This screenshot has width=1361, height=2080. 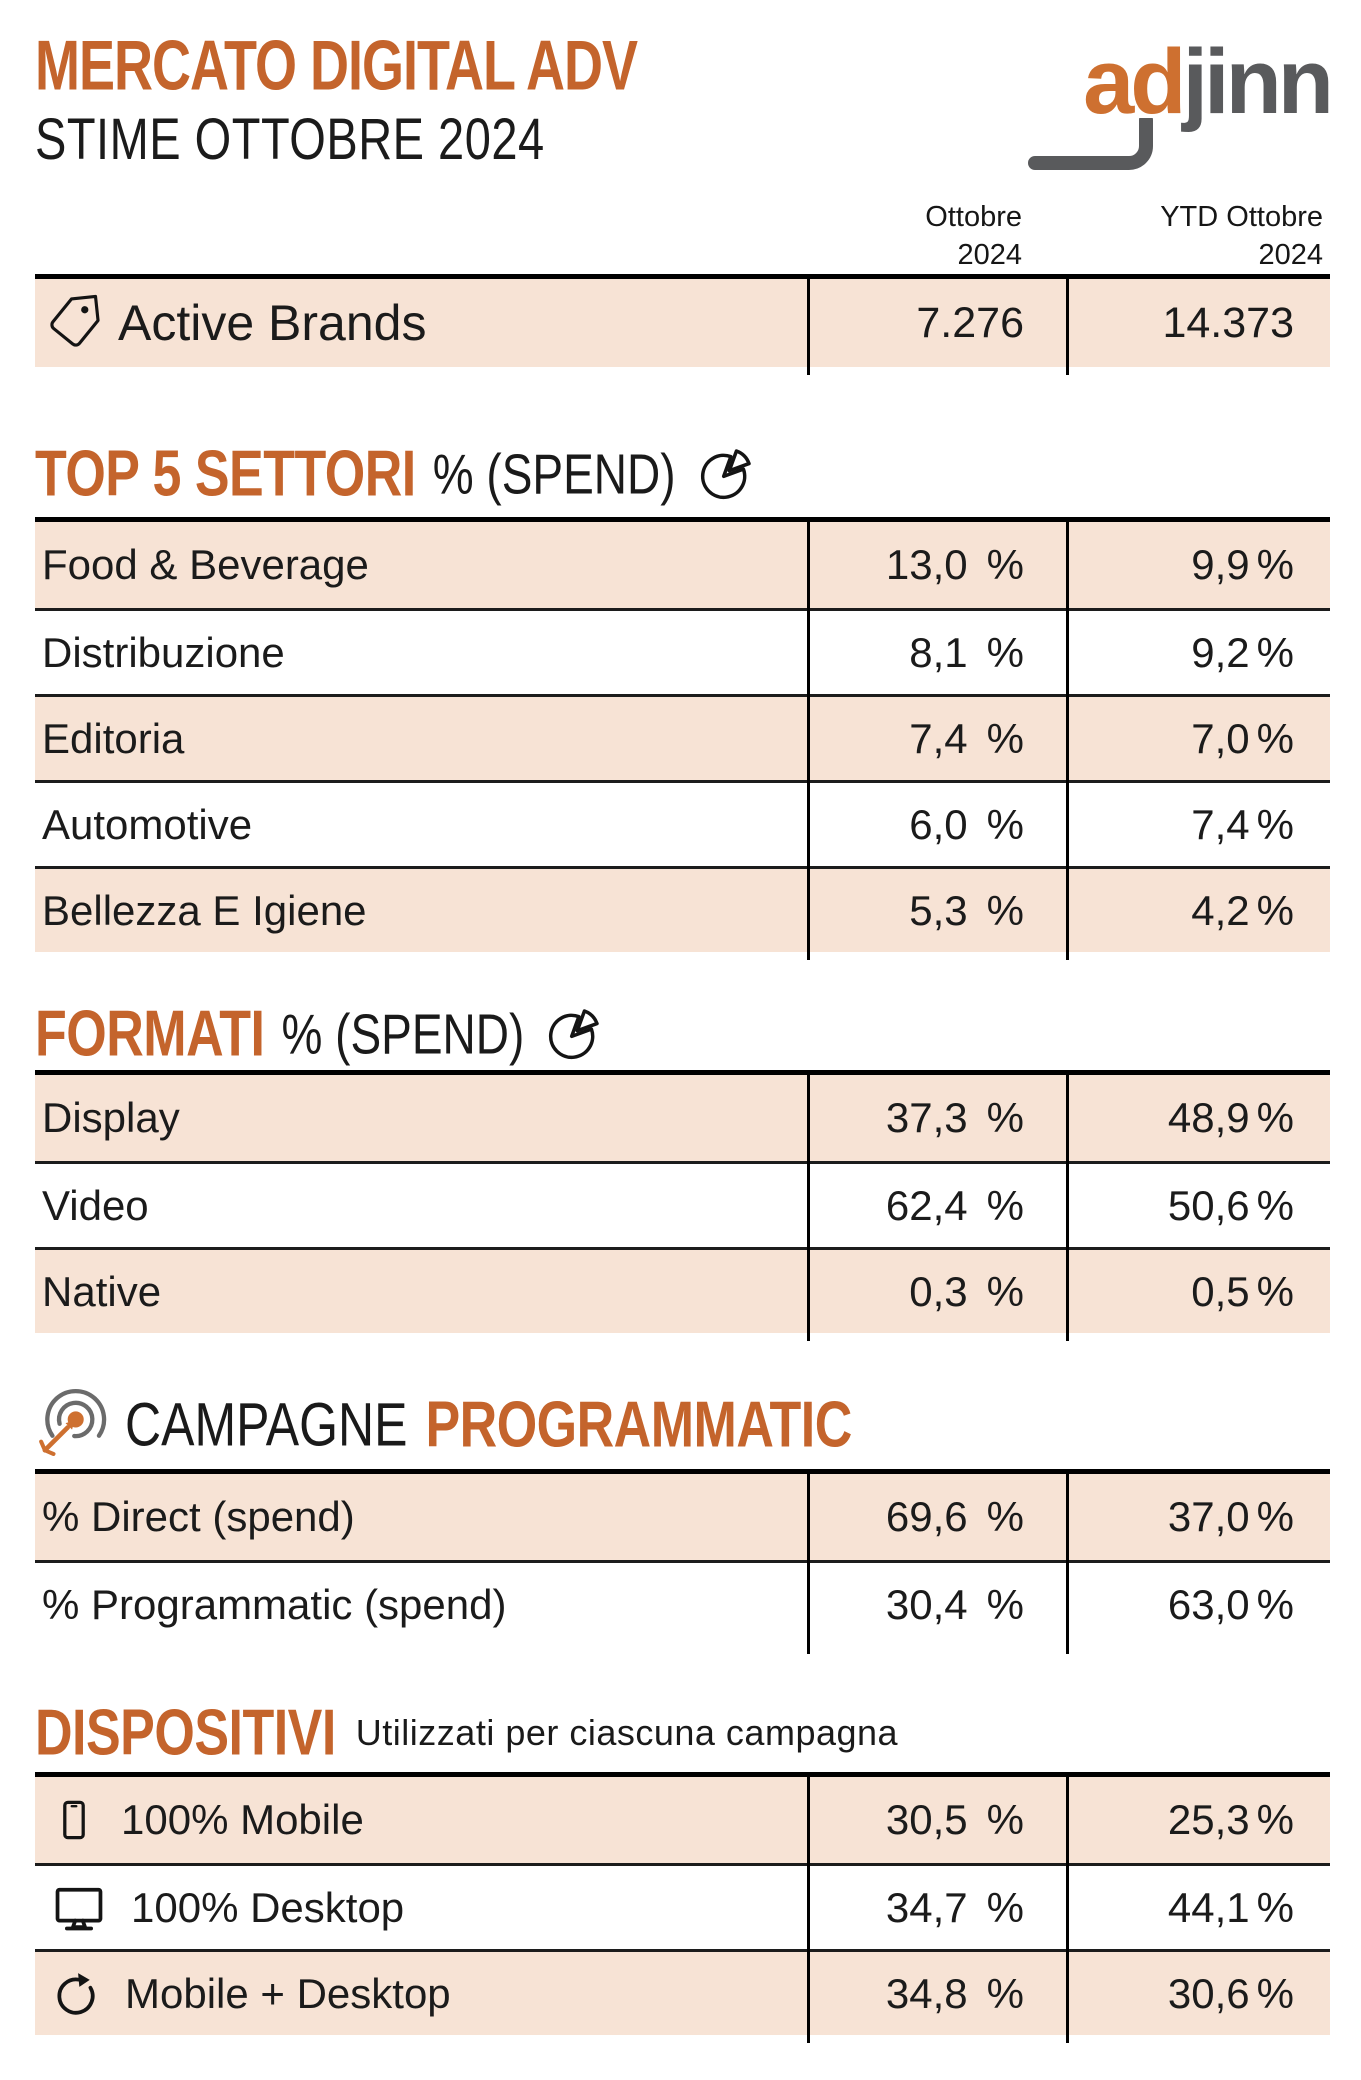 What do you see at coordinates (76, 1993) in the screenshot?
I see `sync-rotate-icon` at bounding box center [76, 1993].